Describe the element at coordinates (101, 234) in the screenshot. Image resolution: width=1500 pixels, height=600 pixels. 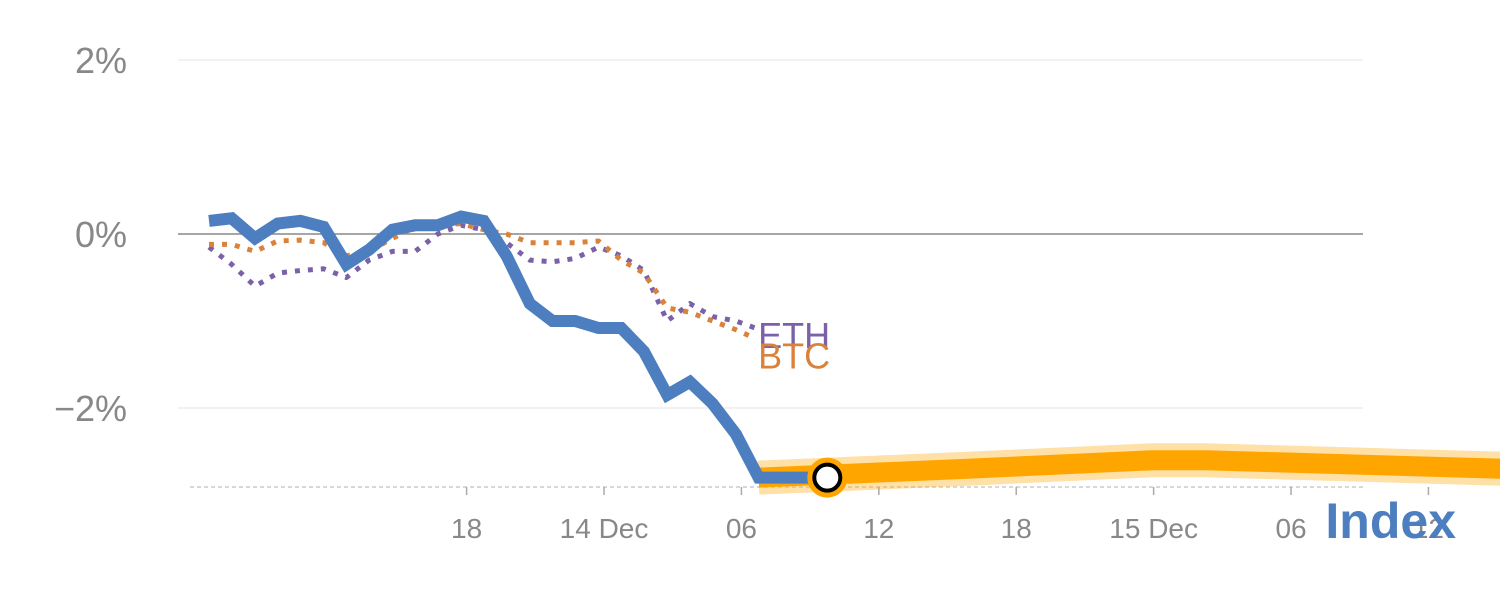
I see `y-tick-label: 0%` at that location.